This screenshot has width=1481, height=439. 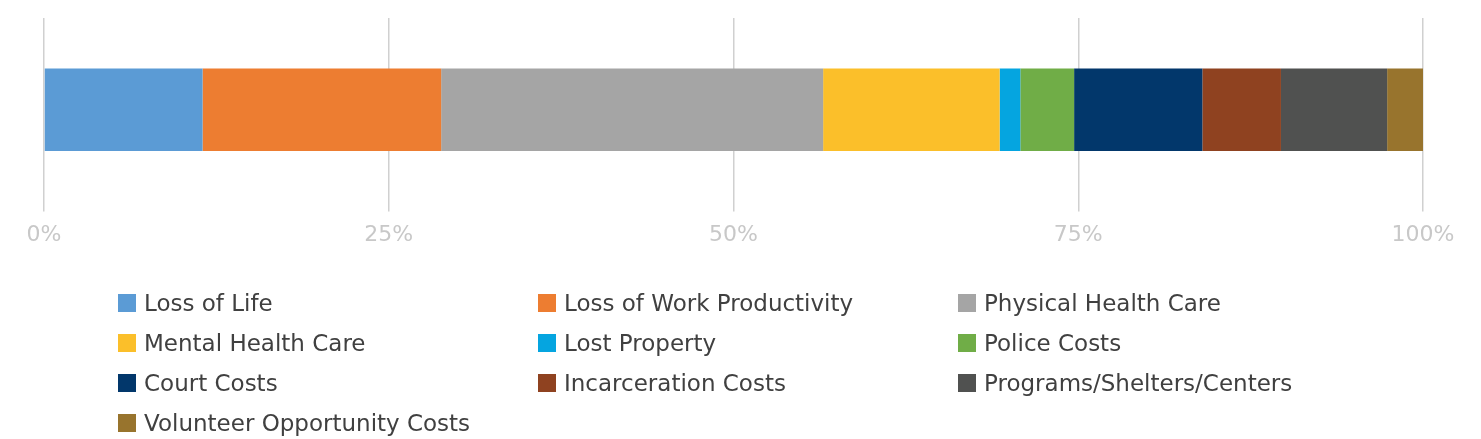 What do you see at coordinates (211, 383) in the screenshot?
I see `legend-label: Court Costs` at bounding box center [211, 383].